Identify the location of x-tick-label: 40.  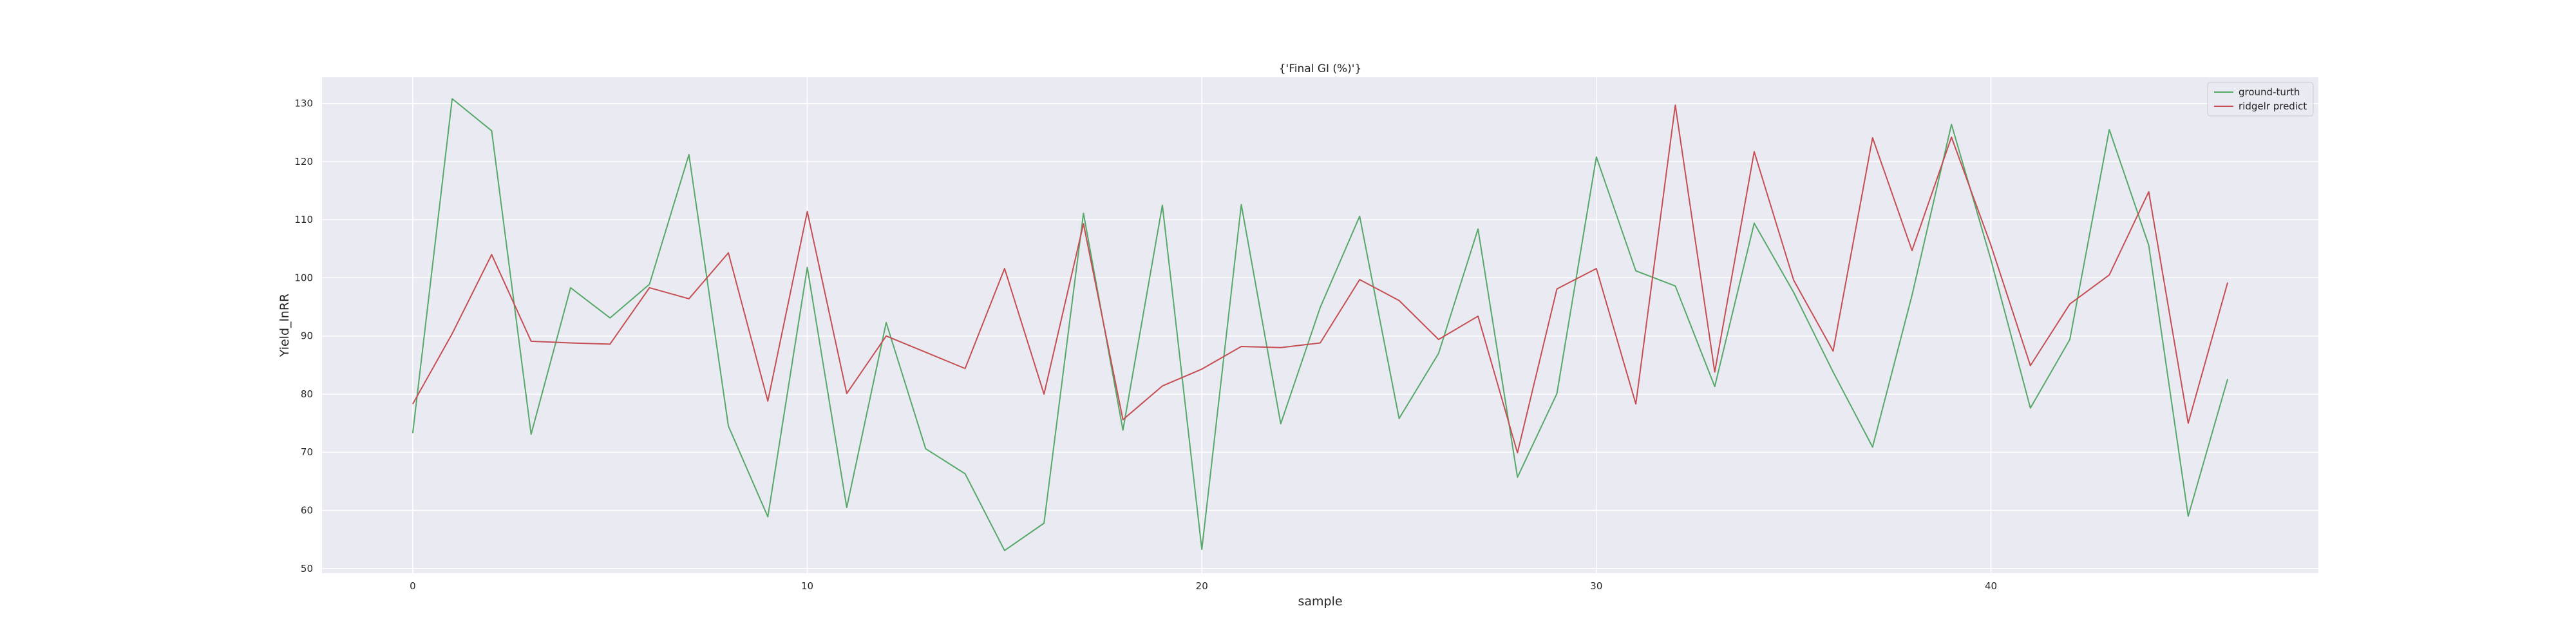
(1991, 586).